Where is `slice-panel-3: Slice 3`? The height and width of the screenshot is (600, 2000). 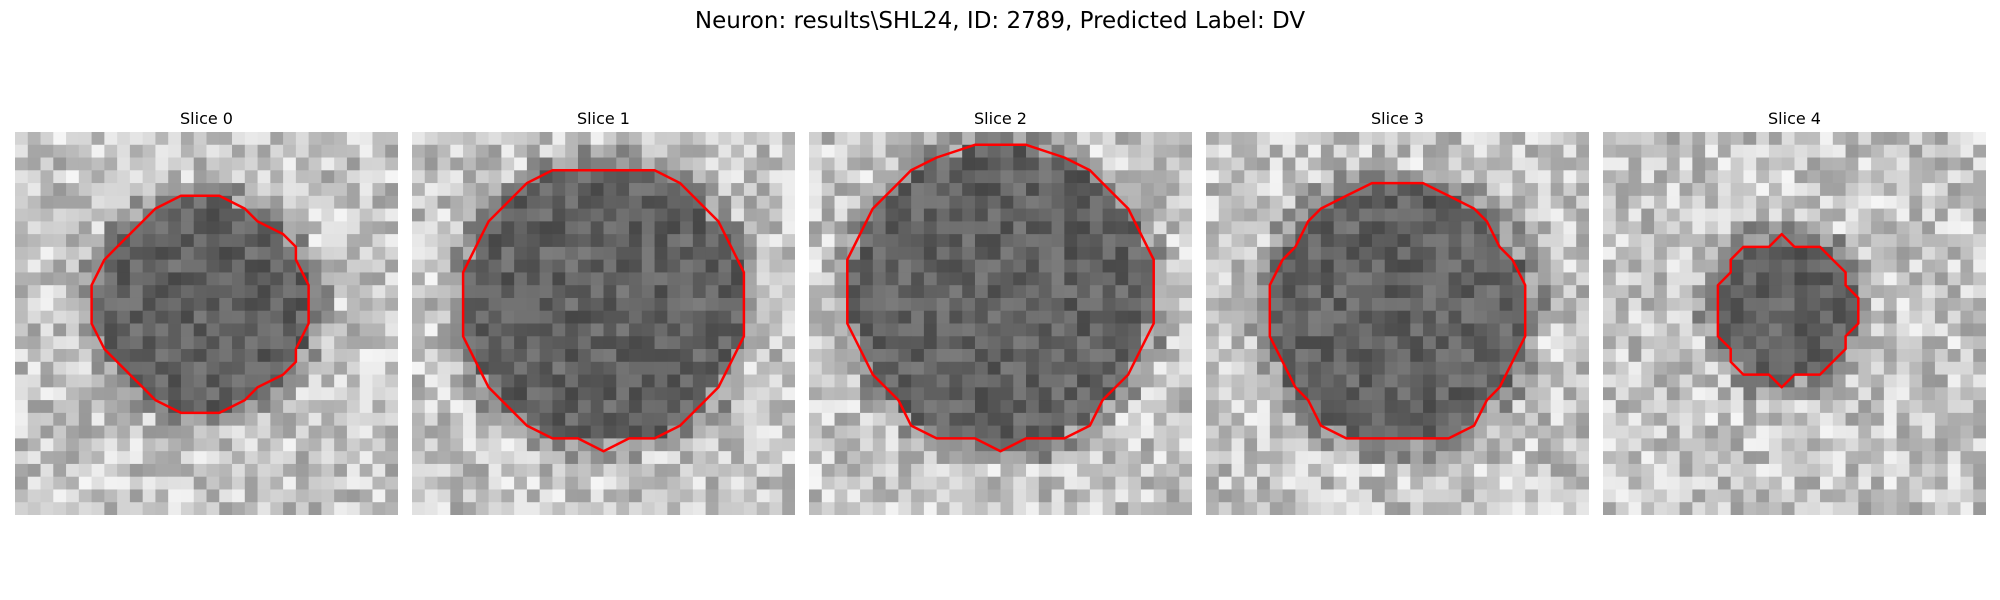
slice-panel-3: Slice 3 is located at coordinates (1397, 312).